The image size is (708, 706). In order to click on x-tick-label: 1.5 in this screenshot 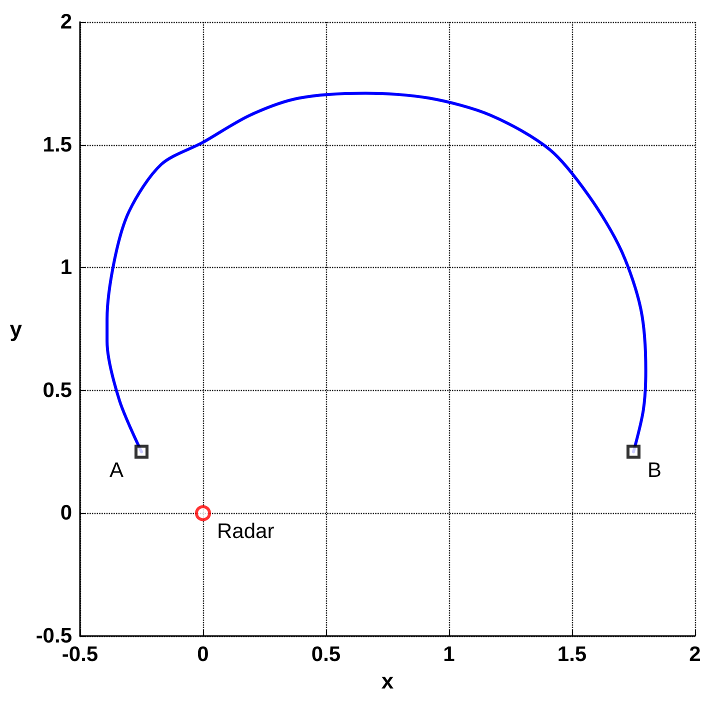, I will do `click(572, 654)`.